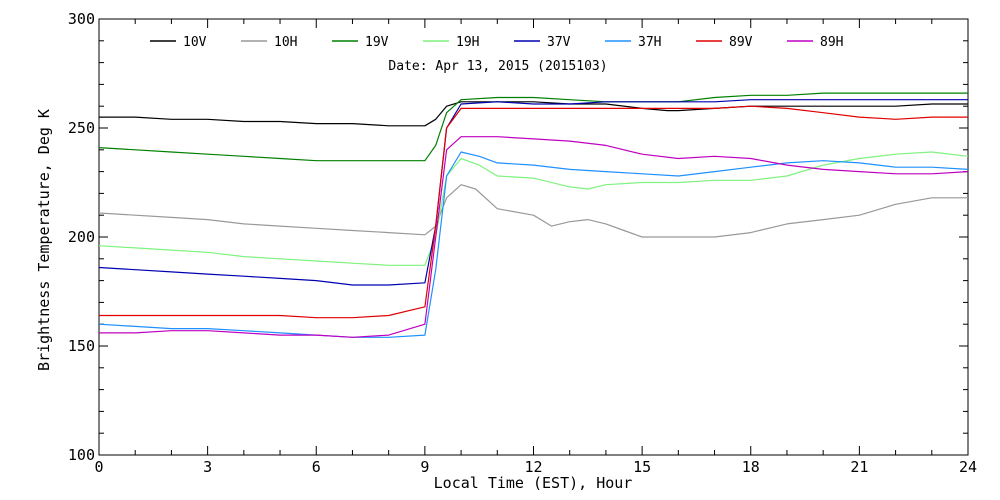  Describe the element at coordinates (968, 467) in the screenshot. I see `x-tick-label: 24` at that location.